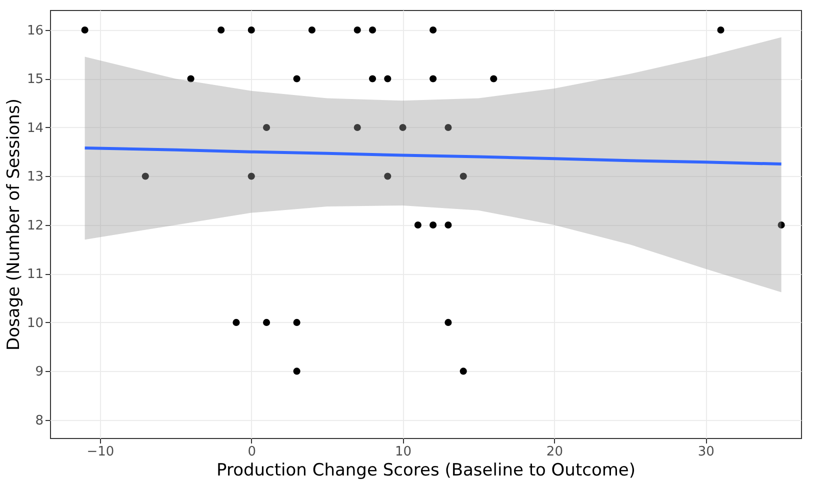  What do you see at coordinates (35, 177) in the screenshot?
I see `y-tick-label: 13` at bounding box center [35, 177].